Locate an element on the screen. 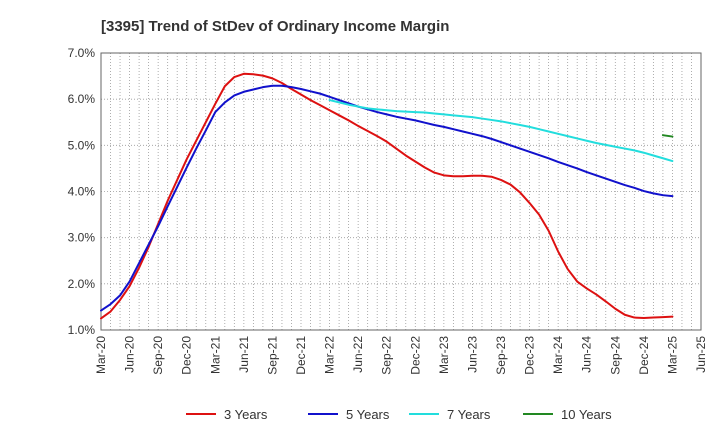  legend: 3 Years 5 Years 7 Years 10 Years is located at coordinates (399, 414).